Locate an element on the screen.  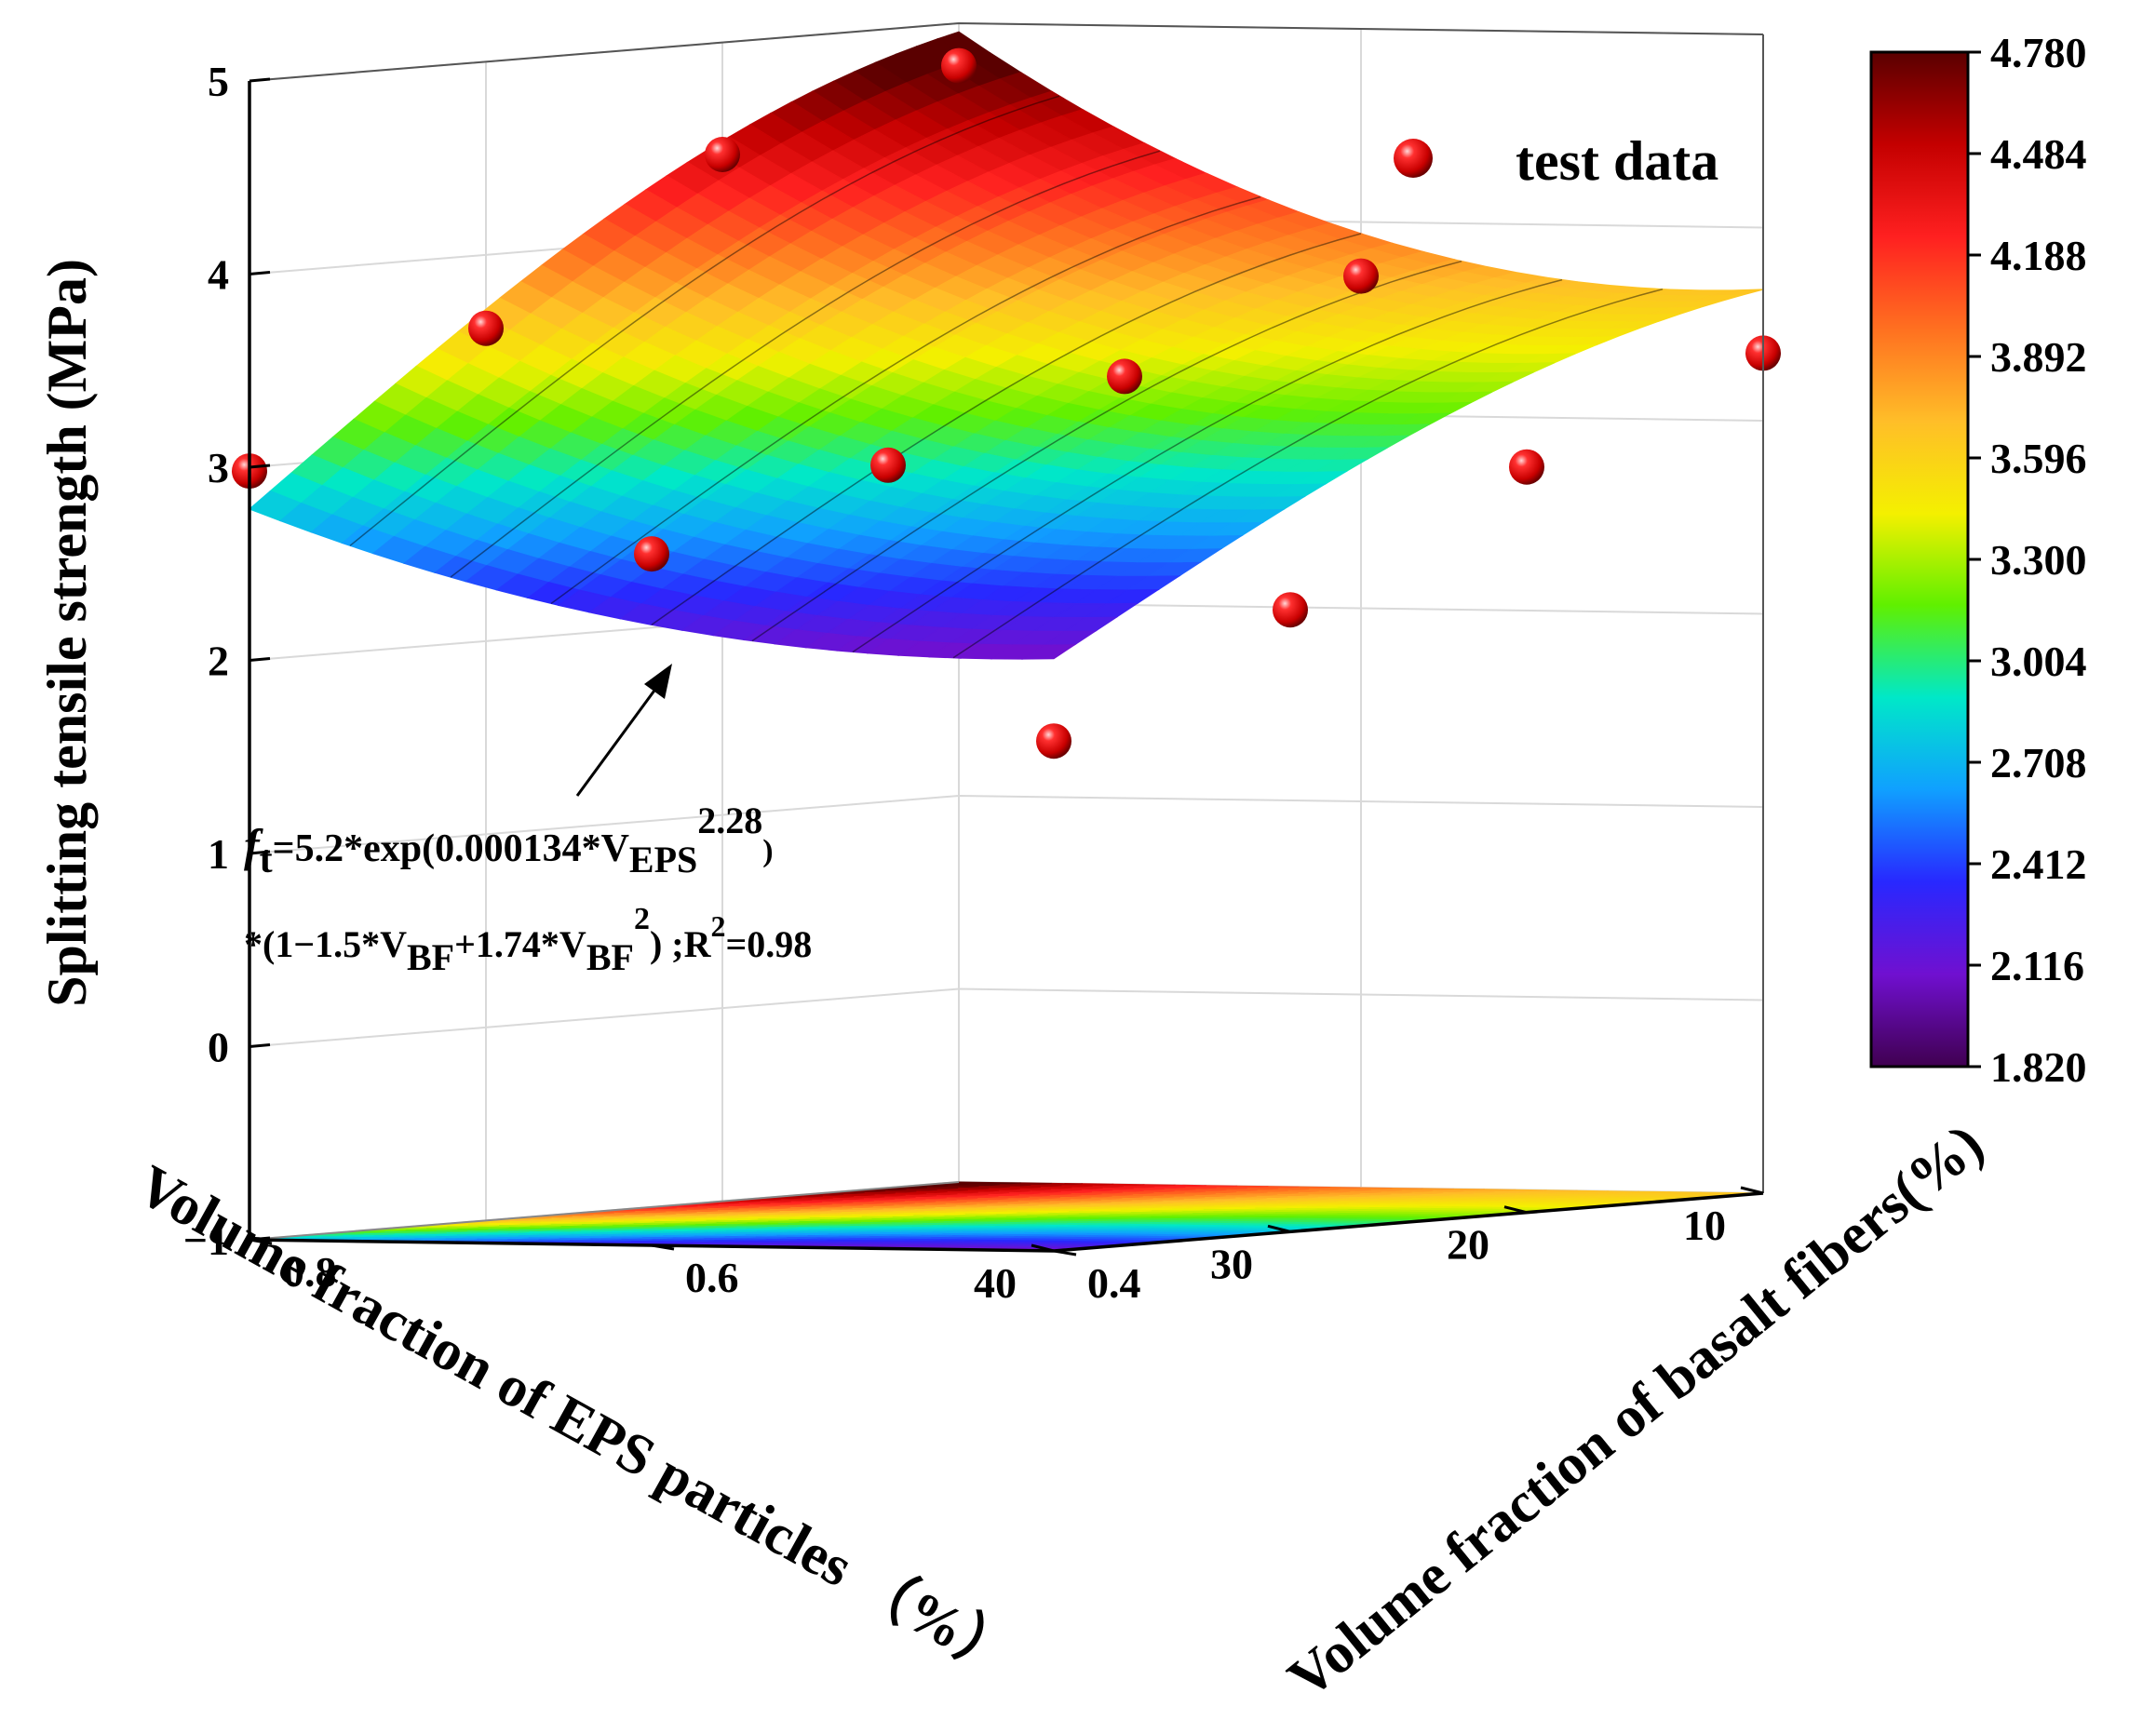
x-tick-label: 20 is located at coordinates (1468, 1245).